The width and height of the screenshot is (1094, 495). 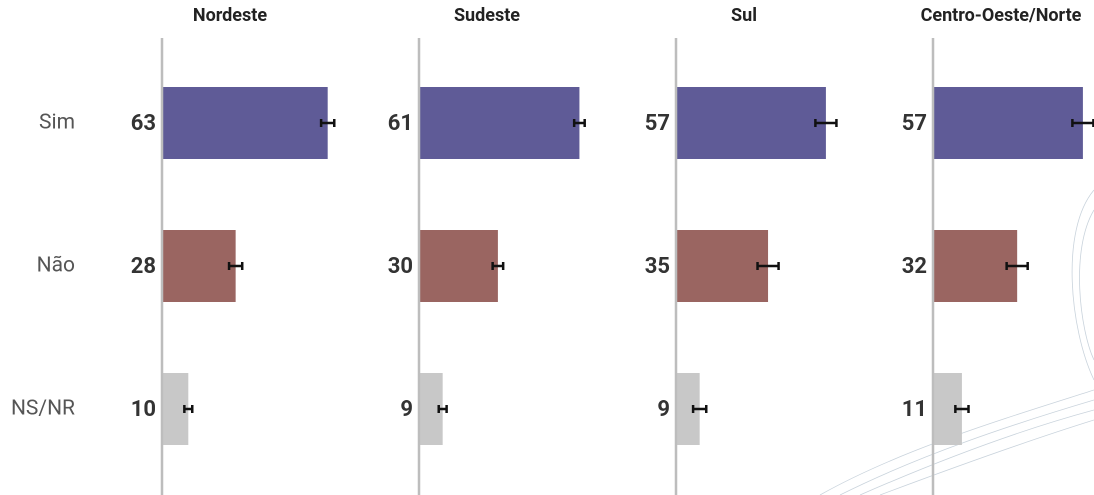 I want to click on category-label: NS/NR, so click(x=43, y=409).